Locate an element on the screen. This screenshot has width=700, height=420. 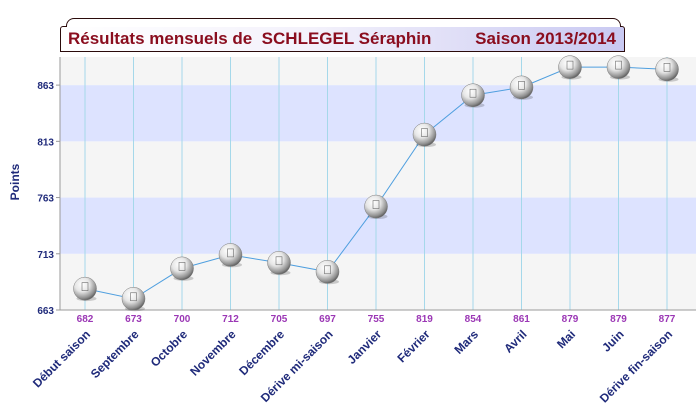
value-label: 861 is located at coordinates (521, 319).